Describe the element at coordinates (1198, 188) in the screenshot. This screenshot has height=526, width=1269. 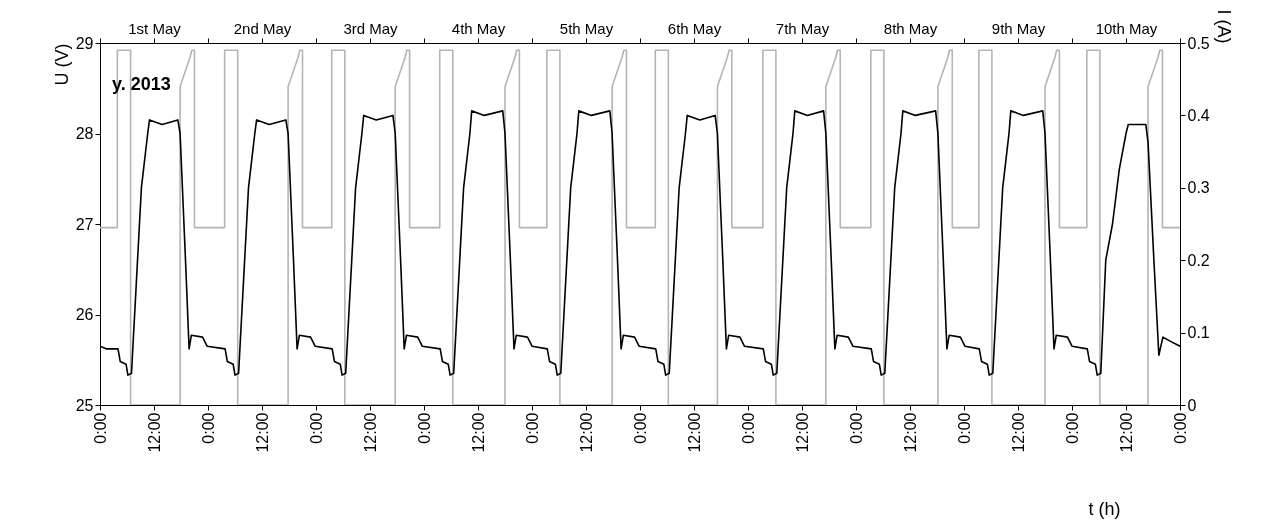
I see `y2-tick-label: 0.3` at that location.